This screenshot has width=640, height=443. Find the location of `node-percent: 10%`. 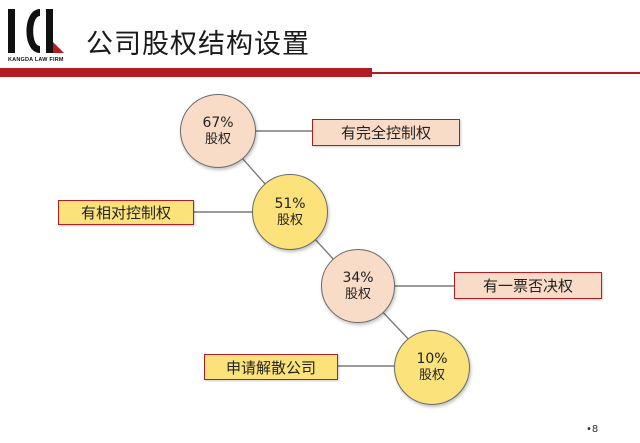

node-percent: 10% is located at coordinates (432, 359).